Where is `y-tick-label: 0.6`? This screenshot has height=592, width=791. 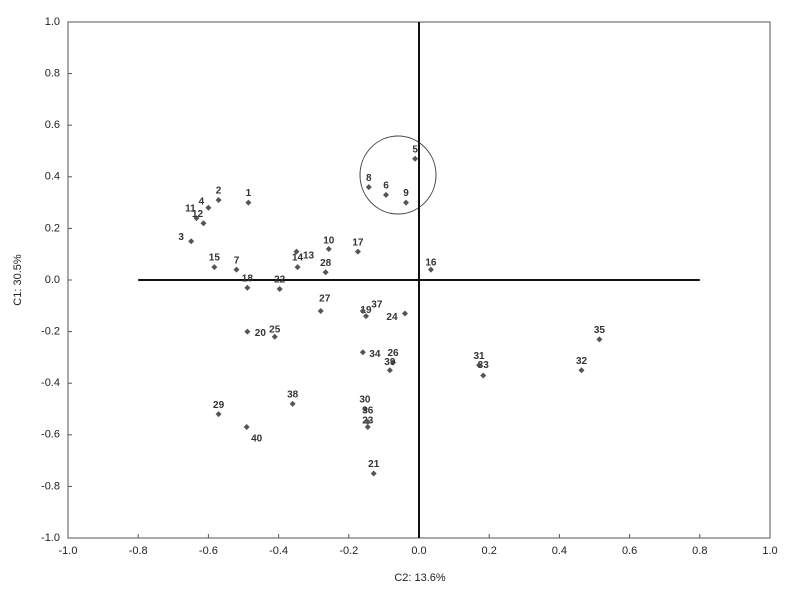 y-tick-label: 0.6 is located at coordinates (52, 125).